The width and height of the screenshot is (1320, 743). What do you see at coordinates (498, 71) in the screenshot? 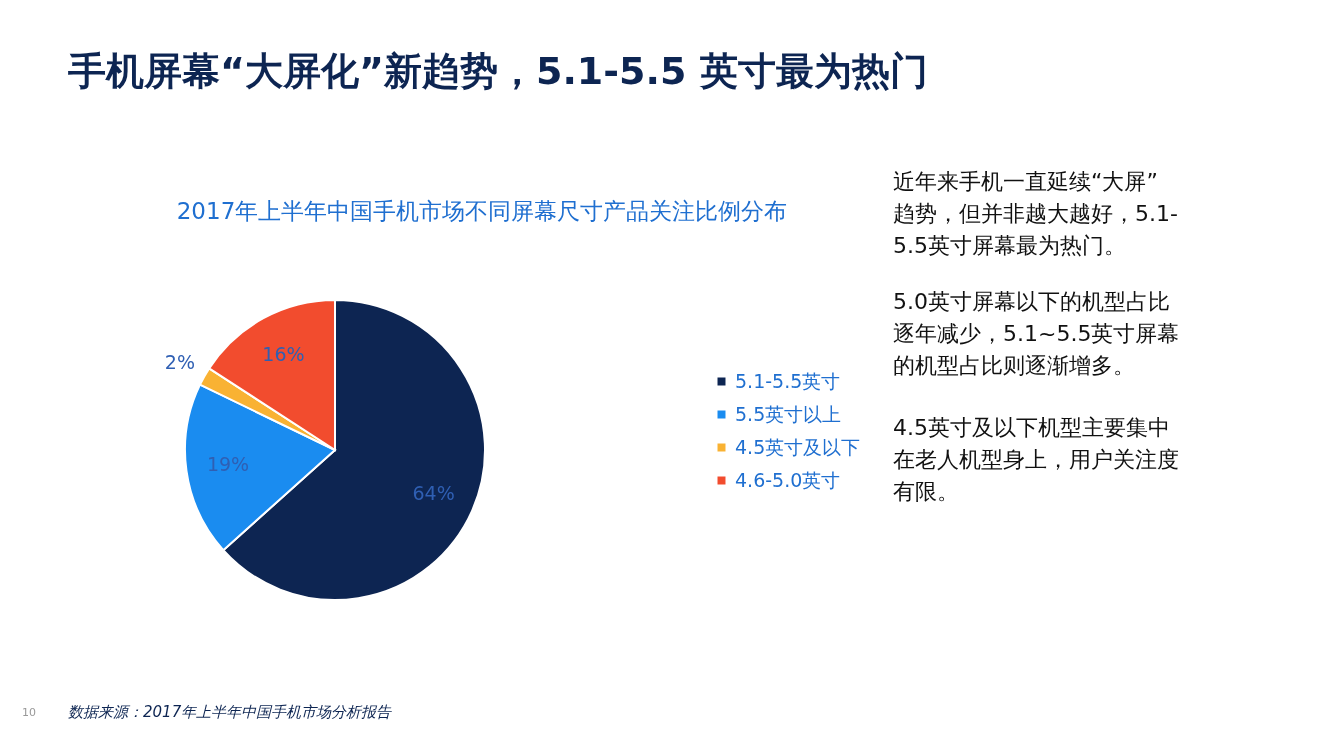
I see `chart-title: 手机屏幕“大屏化”新趋势，5.1-5.5 英寸最为热门` at bounding box center [498, 71].